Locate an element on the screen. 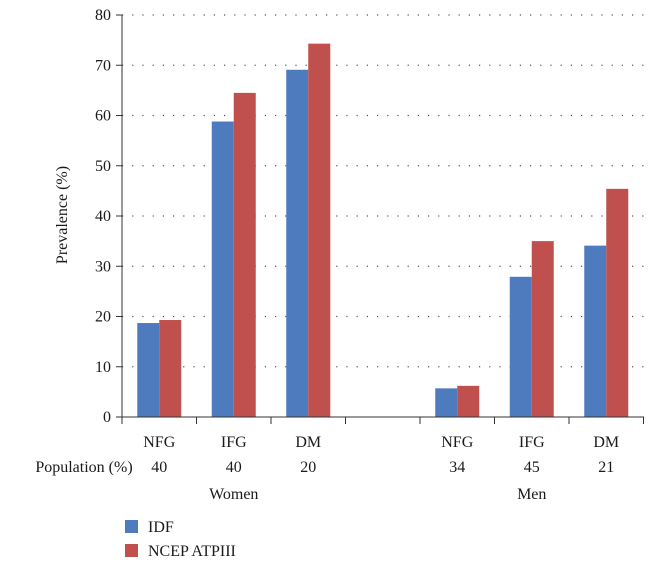  y-tick-label: 0 is located at coordinates (107, 417).